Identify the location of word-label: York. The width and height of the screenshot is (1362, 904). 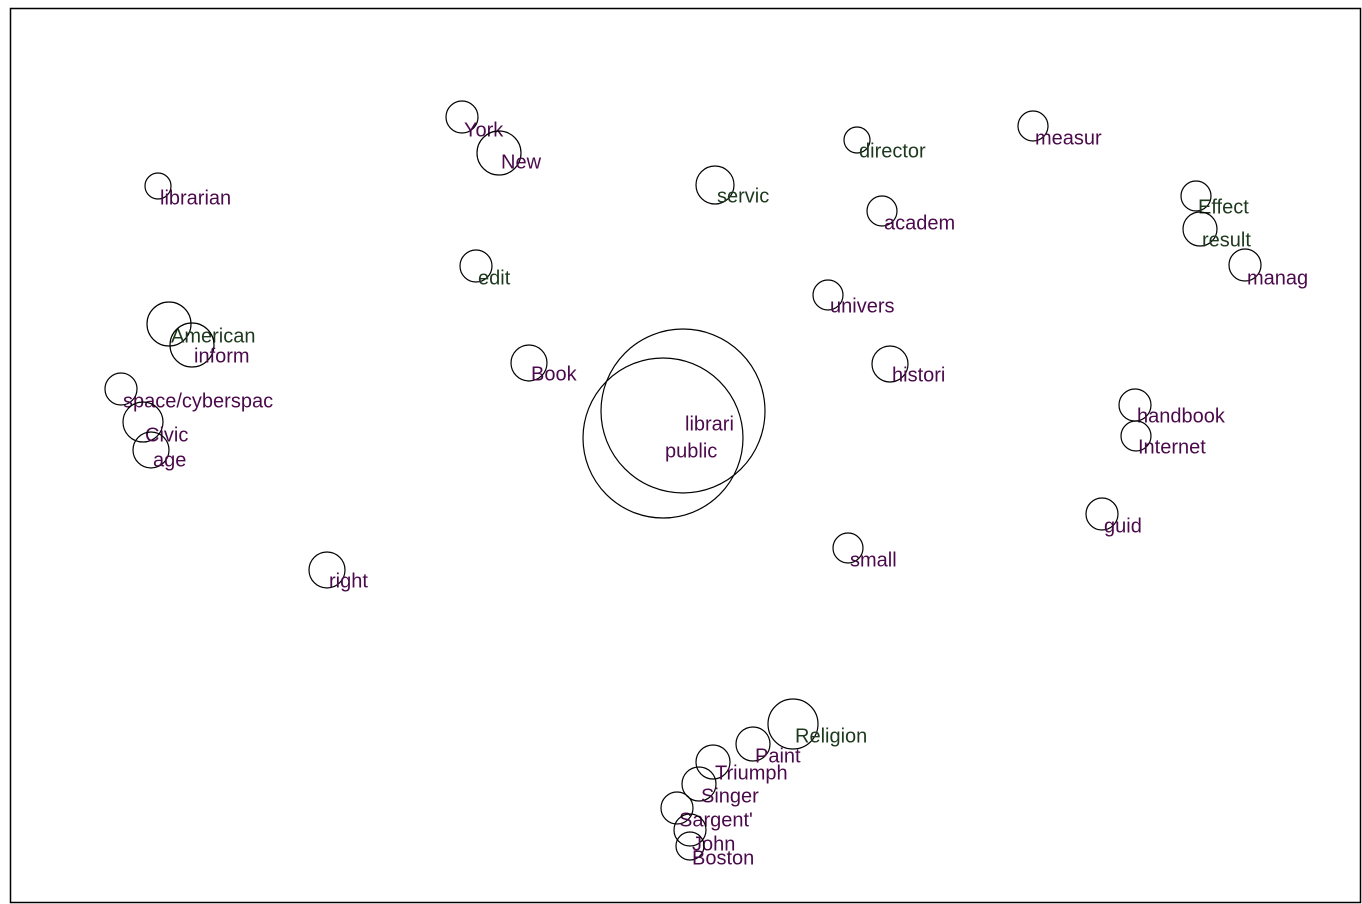
(484, 130).